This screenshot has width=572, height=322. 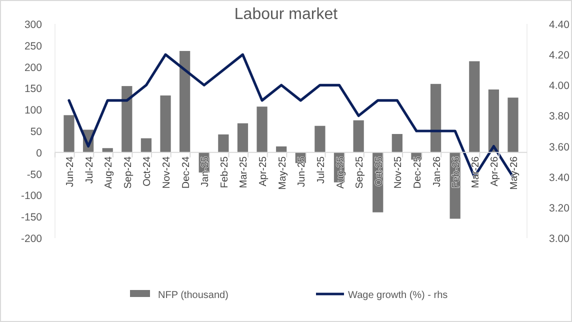 What do you see at coordinates (33, 68) in the screenshot?
I see `y-tick-label: 200` at bounding box center [33, 68].